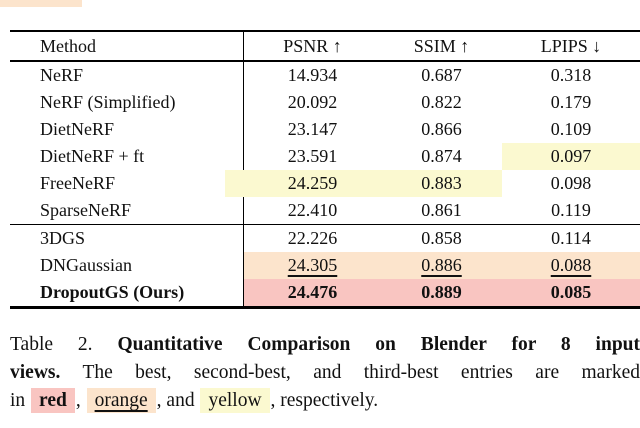  What do you see at coordinates (441, 292) in the screenshot?
I see `ssim-cell-best: 0.889` at bounding box center [441, 292].